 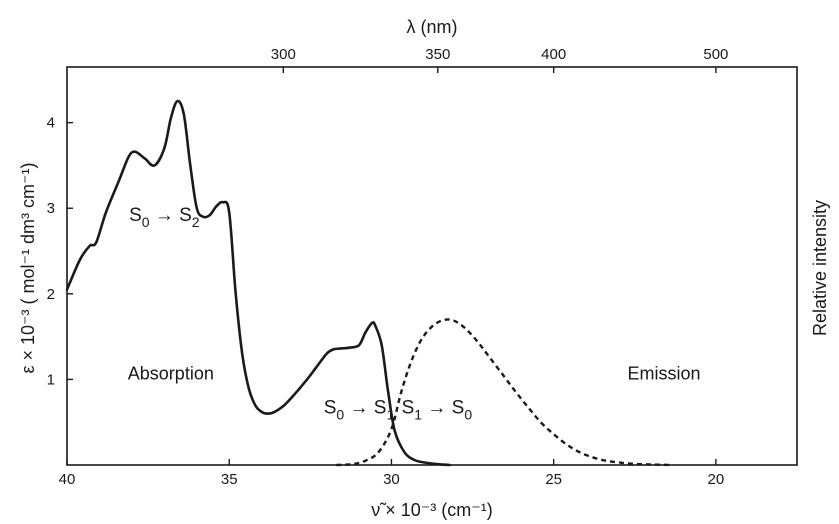 What do you see at coordinates (164, 217) in the screenshot?
I see `transition-label-s0s2: S0 → S2` at bounding box center [164, 217].